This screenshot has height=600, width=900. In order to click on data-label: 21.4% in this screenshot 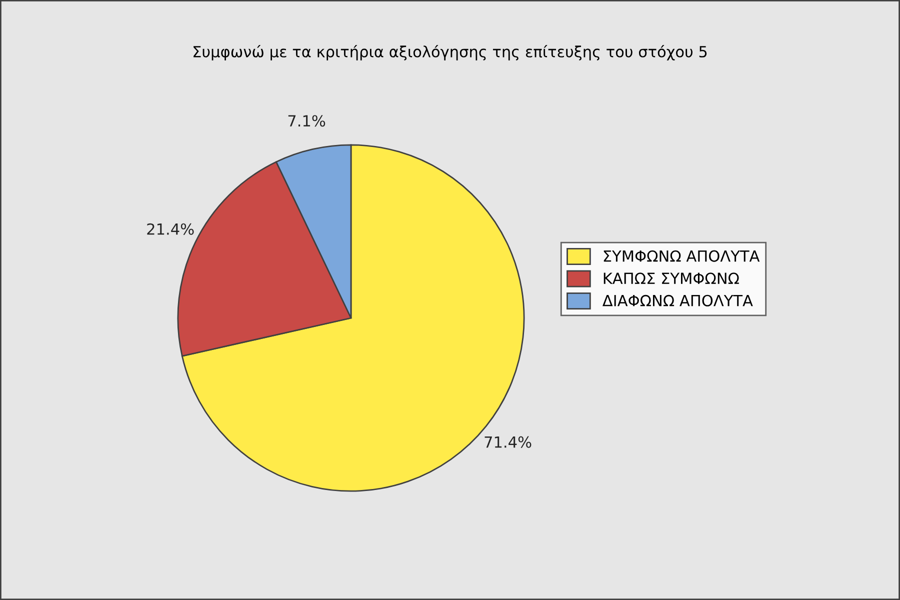, I will do `click(170, 229)`.